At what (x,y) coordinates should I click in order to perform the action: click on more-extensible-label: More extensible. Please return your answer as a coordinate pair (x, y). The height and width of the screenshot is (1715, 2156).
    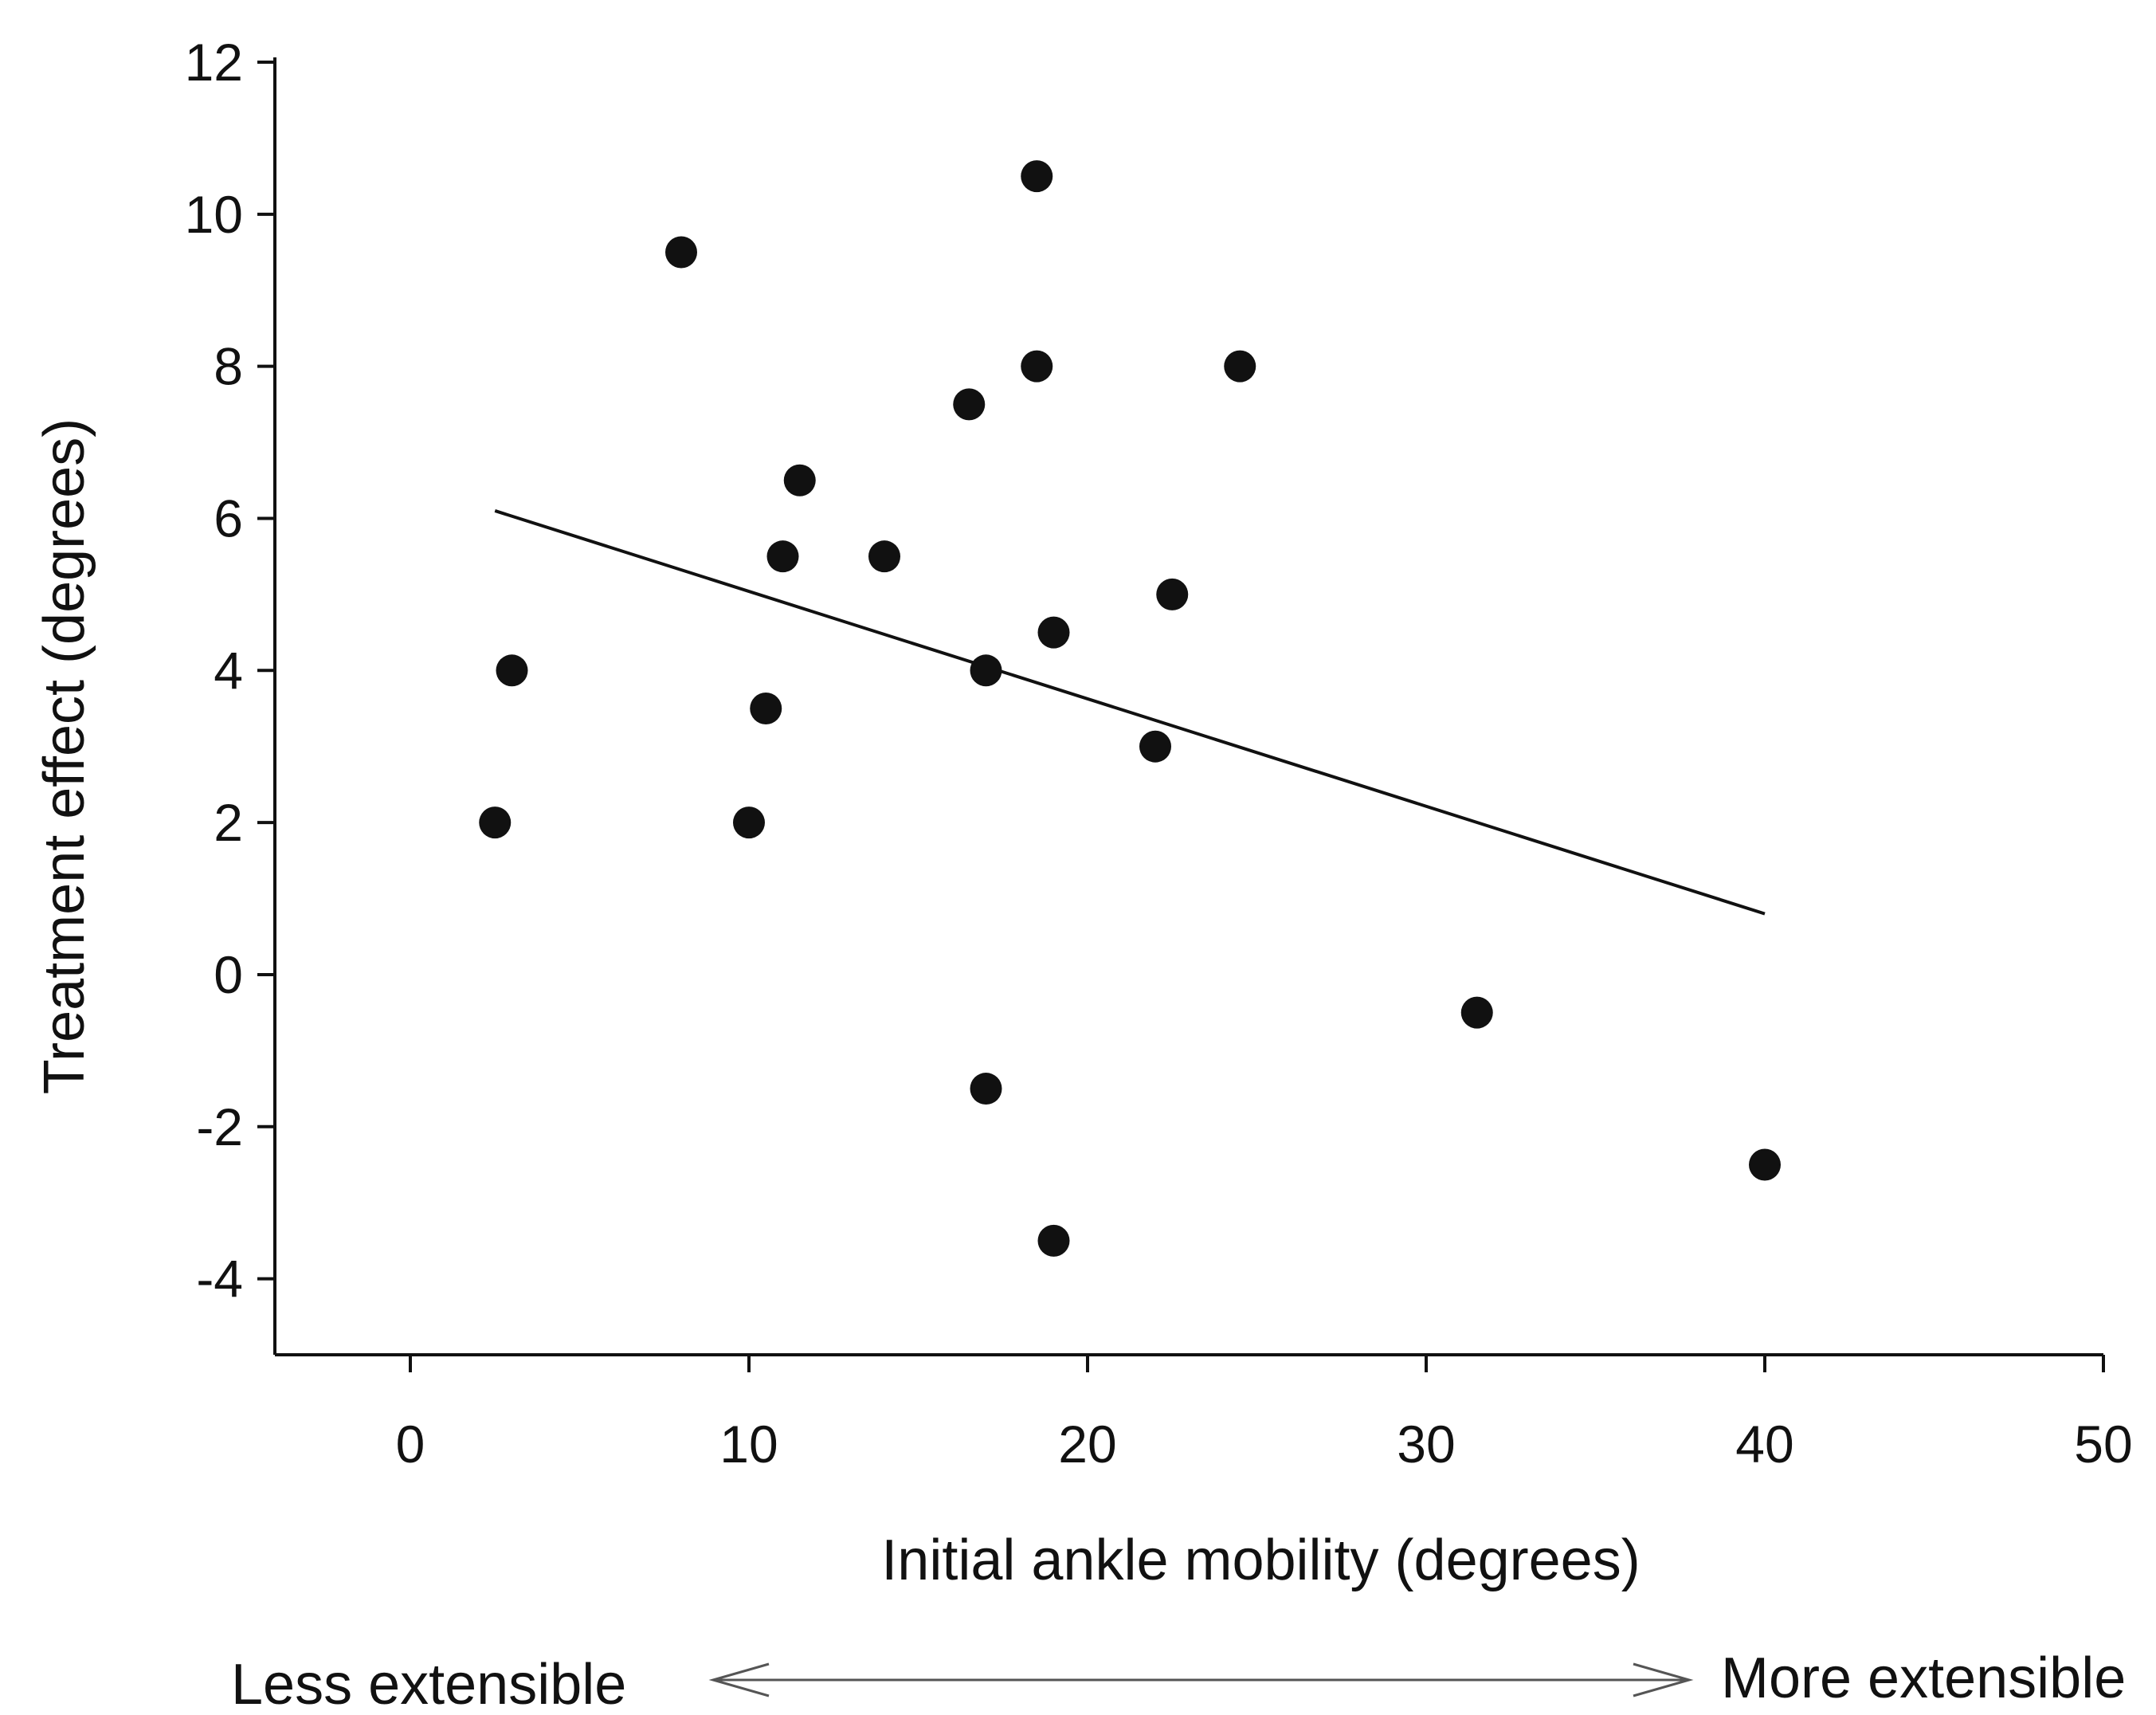
    Looking at the image, I should click on (1923, 1678).